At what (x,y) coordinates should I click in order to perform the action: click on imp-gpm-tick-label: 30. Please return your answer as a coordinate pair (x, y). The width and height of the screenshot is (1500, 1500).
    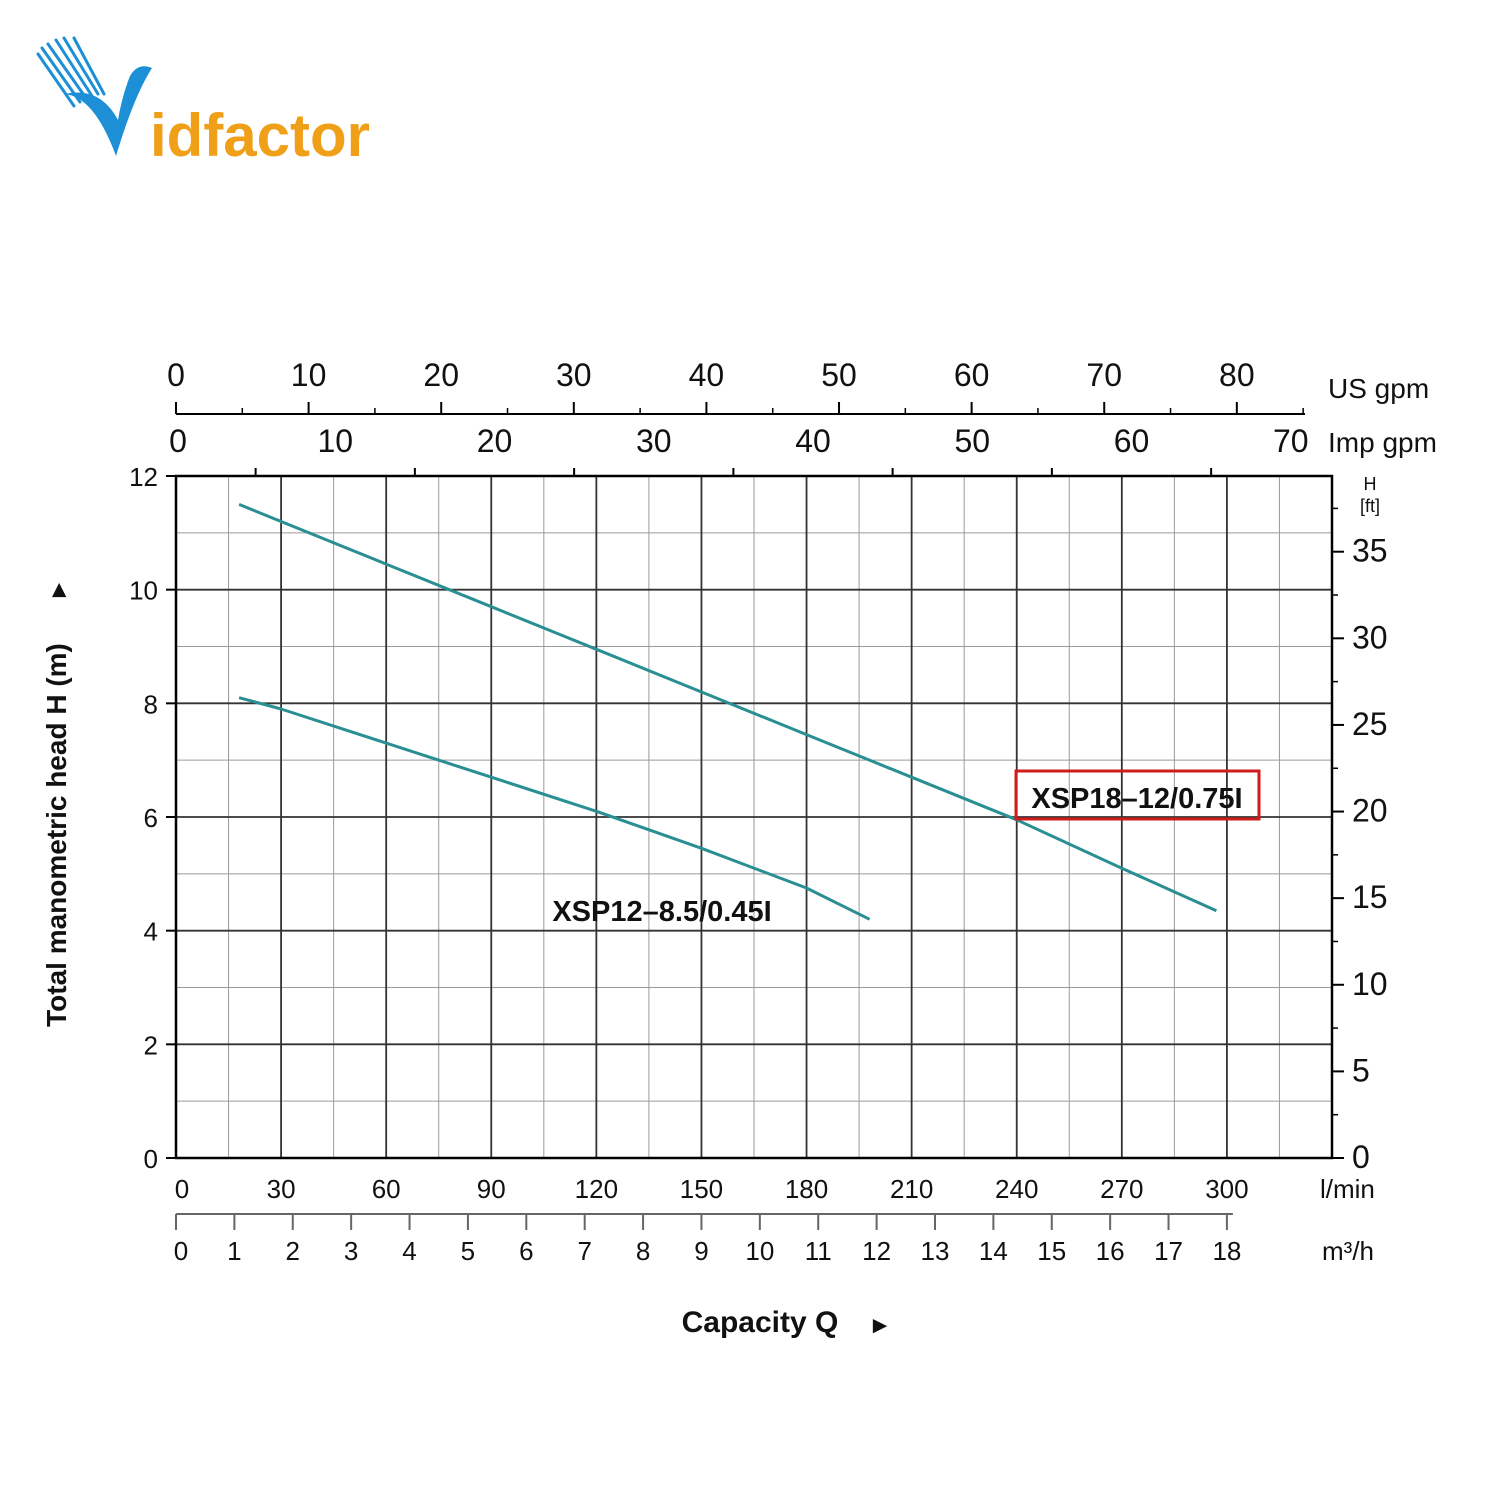
    Looking at the image, I should click on (654, 441).